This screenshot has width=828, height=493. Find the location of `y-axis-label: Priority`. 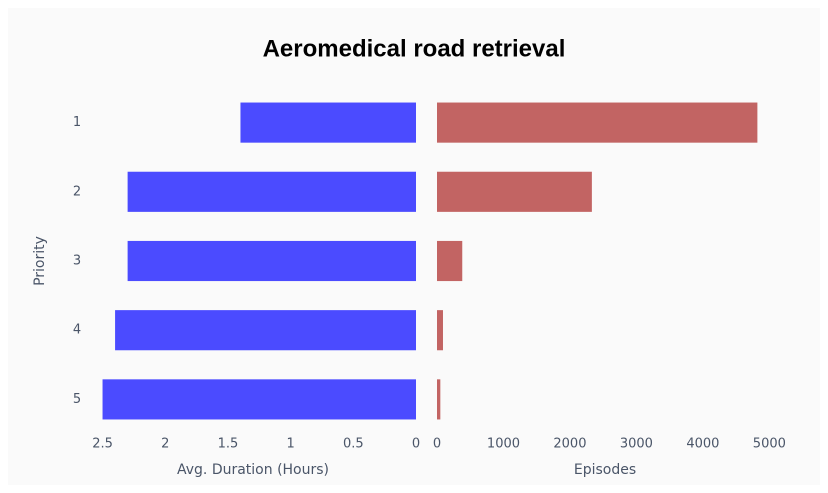

y-axis-label: Priority is located at coordinates (40, 261).